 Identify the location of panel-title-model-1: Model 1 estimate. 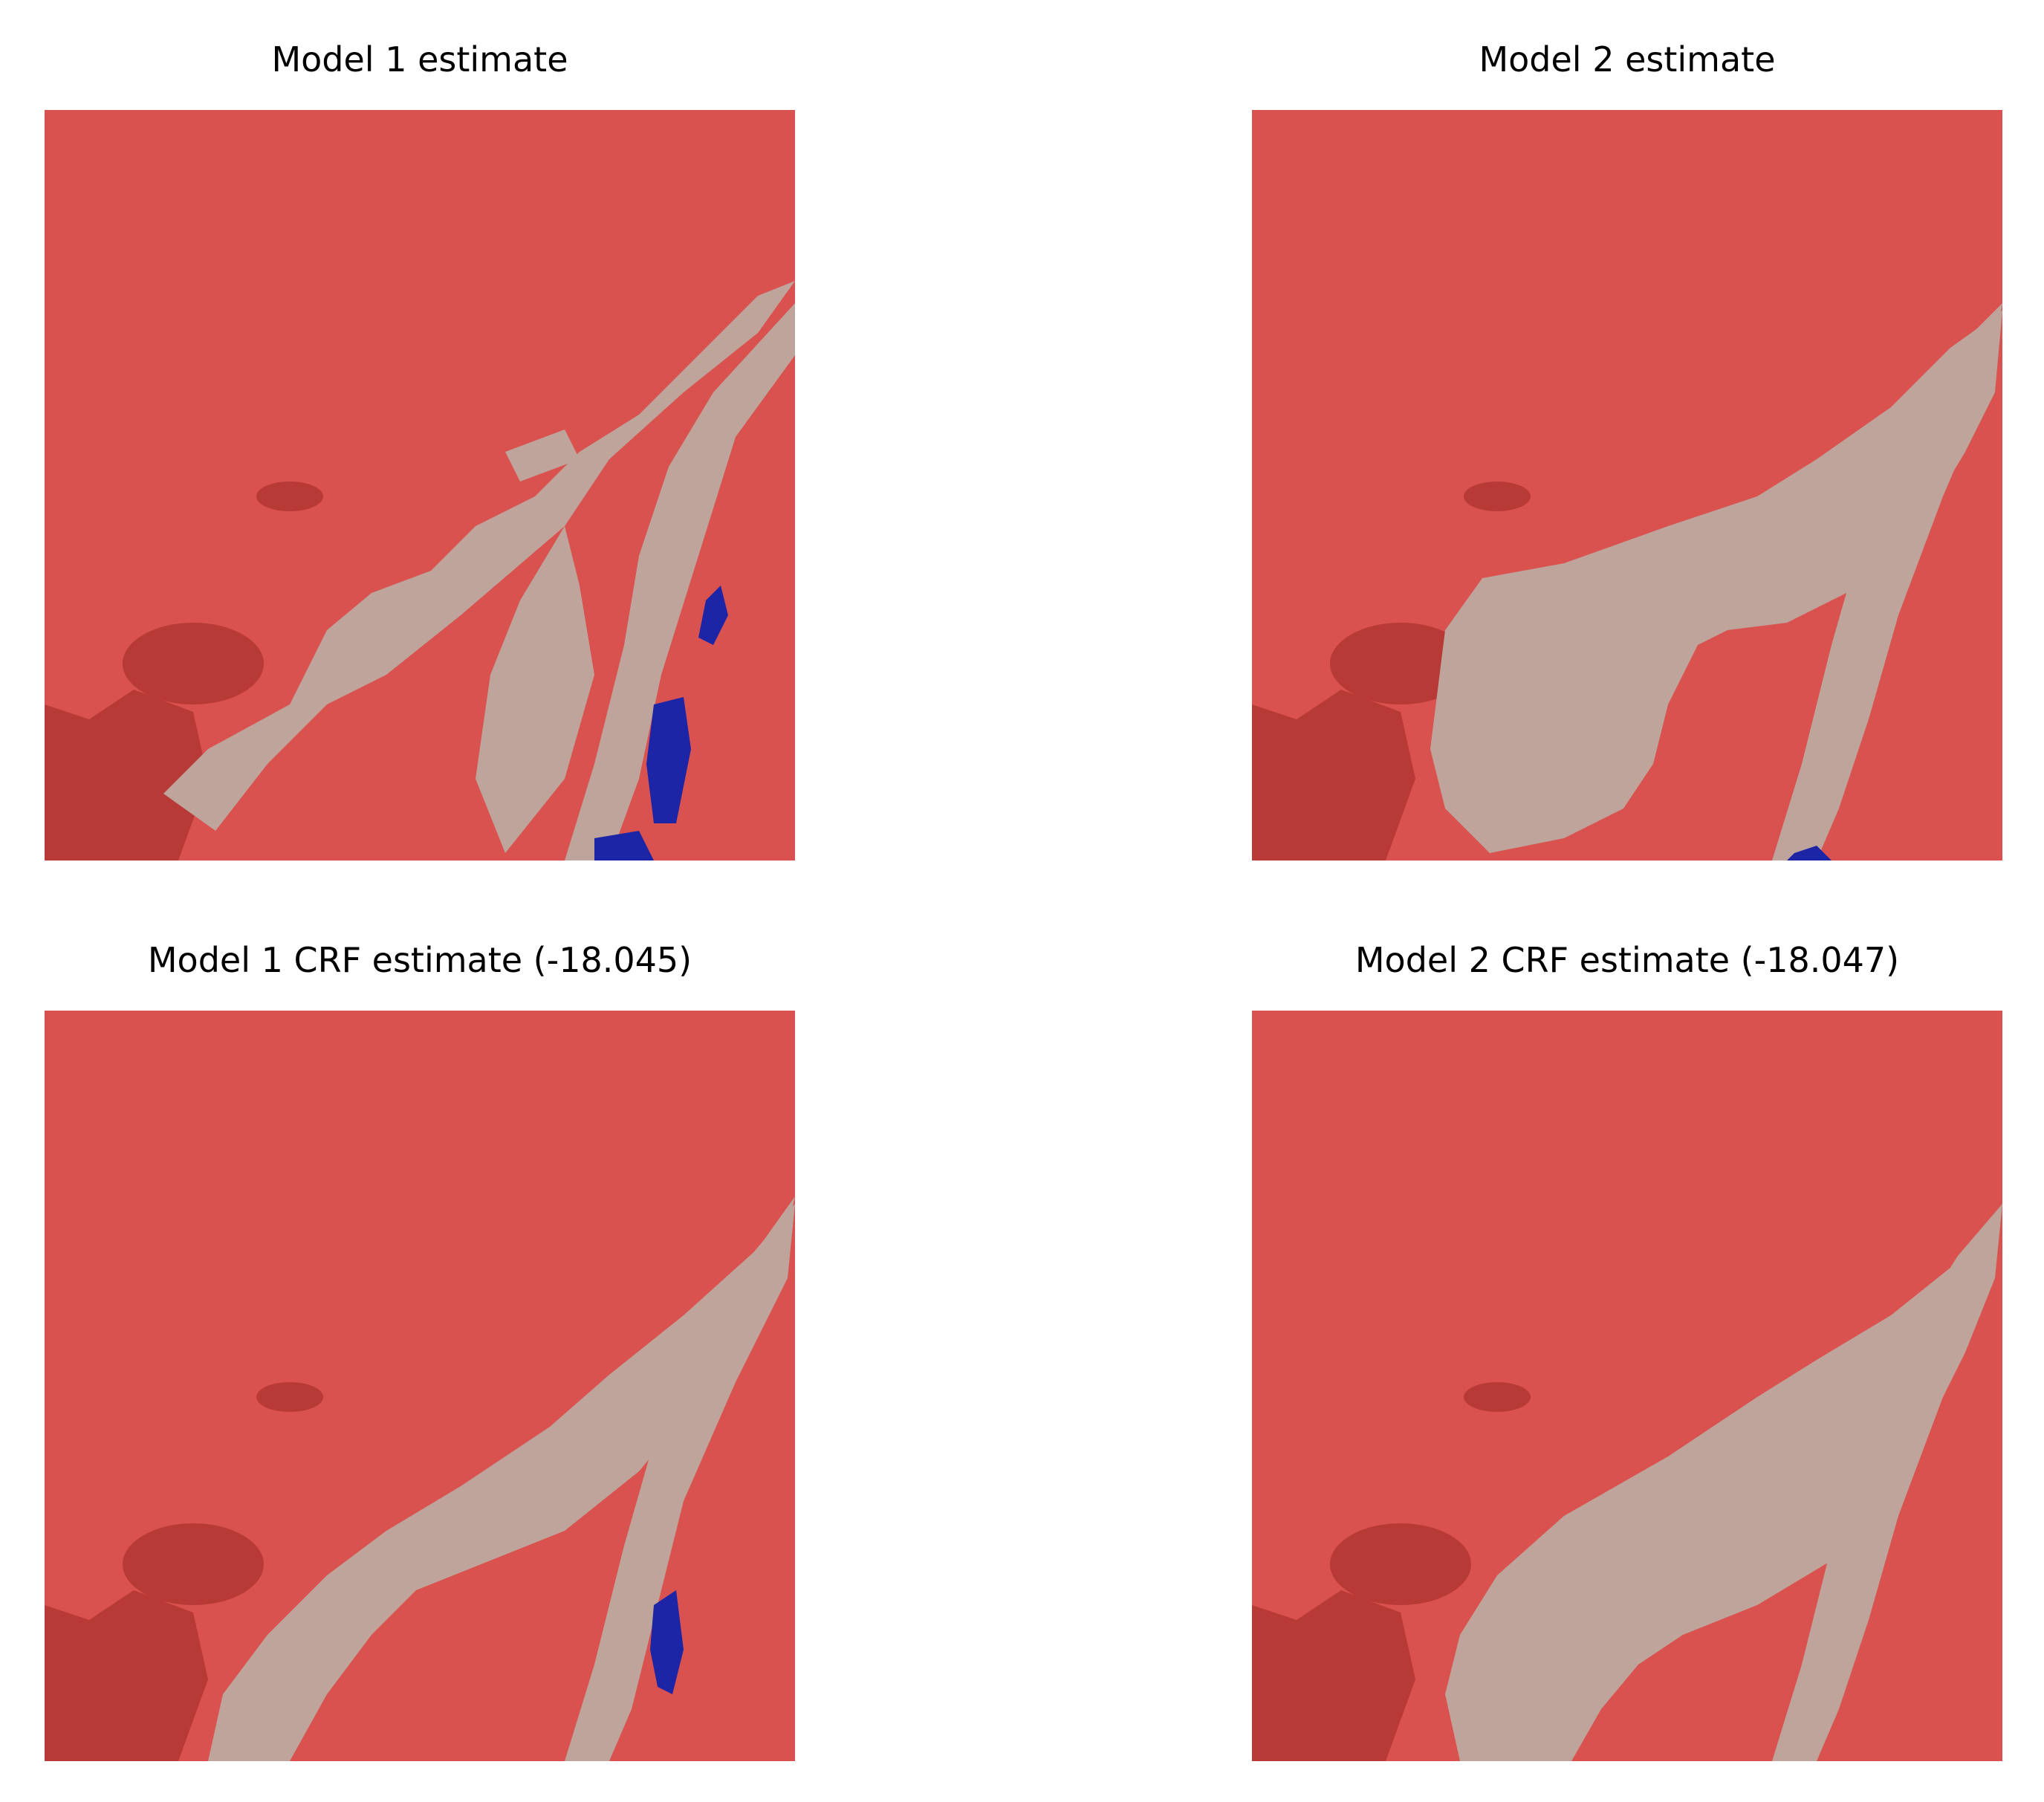
(419, 59).